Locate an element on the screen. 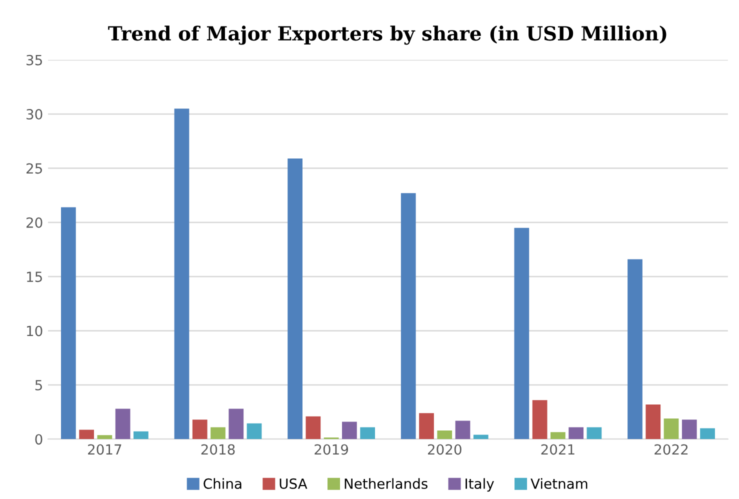 The height and width of the screenshot is (499, 739). legend-label: China is located at coordinates (223, 483).